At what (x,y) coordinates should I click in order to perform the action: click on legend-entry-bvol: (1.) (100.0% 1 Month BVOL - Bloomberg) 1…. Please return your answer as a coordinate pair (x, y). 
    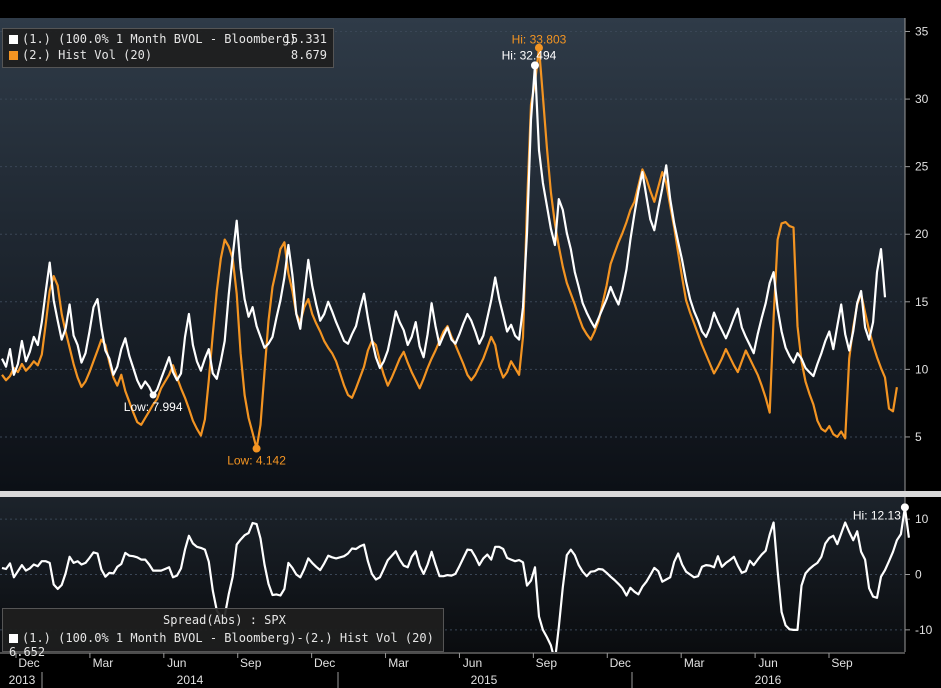
    Looking at the image, I should click on (168, 39).